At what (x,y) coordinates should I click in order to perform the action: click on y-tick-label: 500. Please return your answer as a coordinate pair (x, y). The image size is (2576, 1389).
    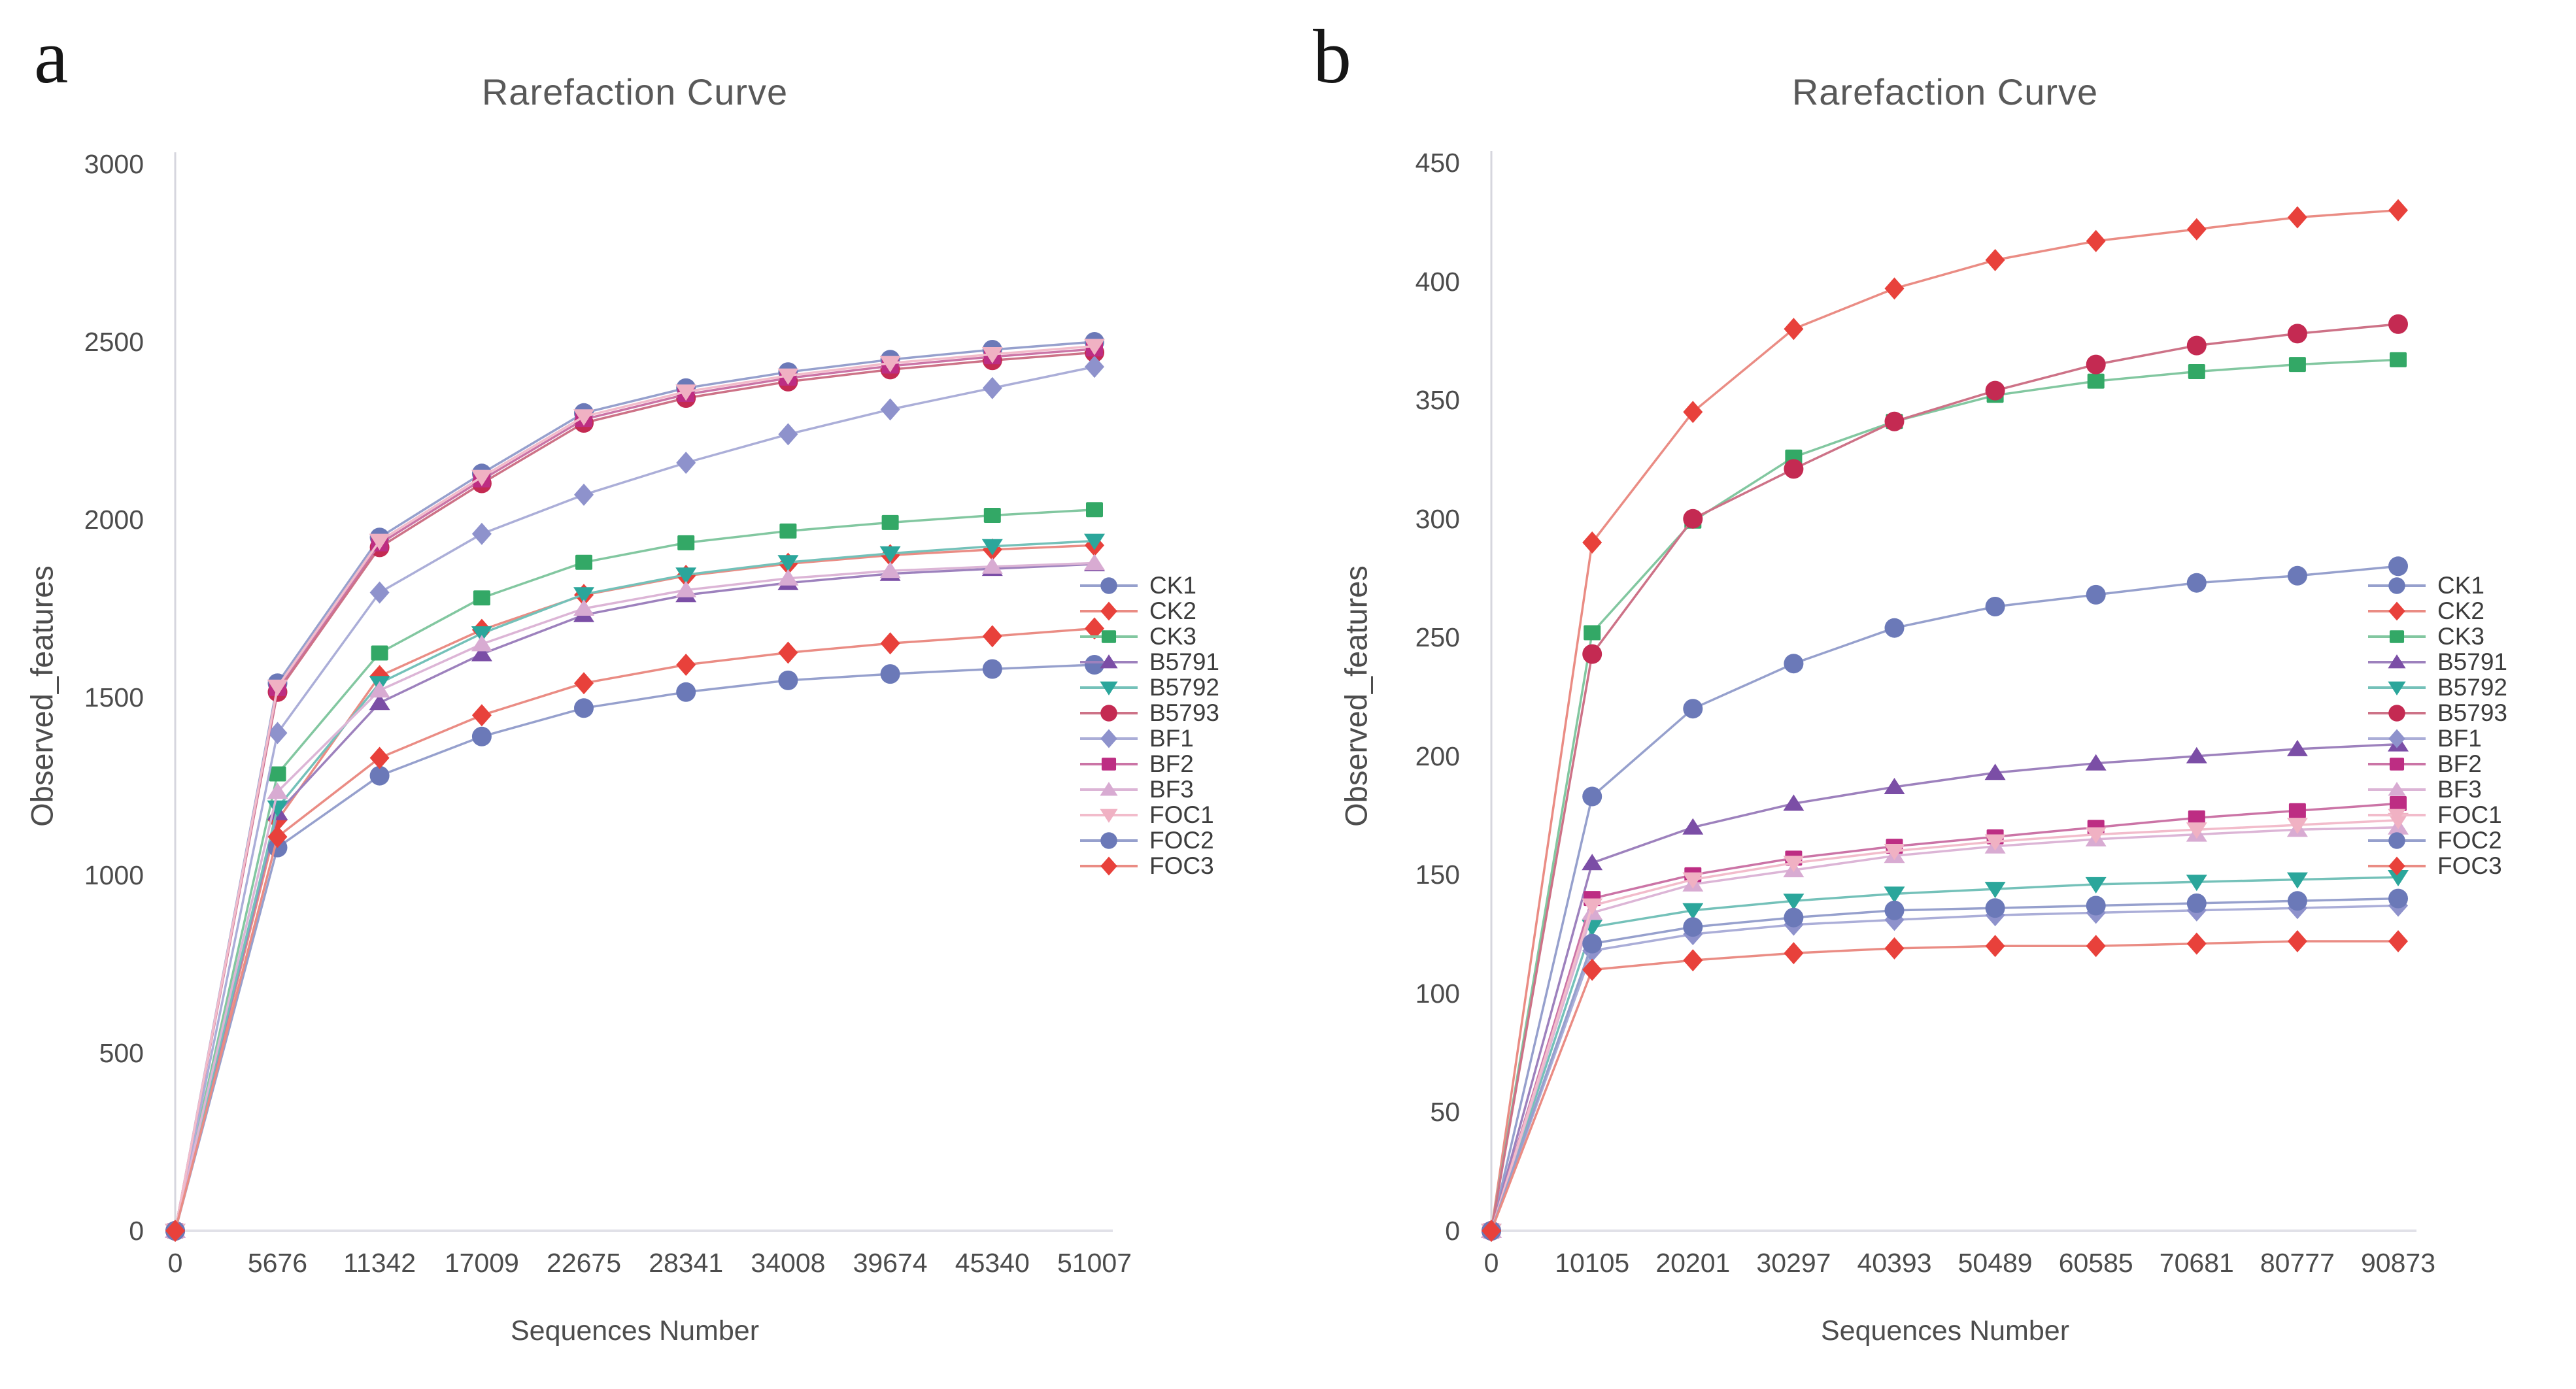
    Looking at the image, I should click on (122, 1053).